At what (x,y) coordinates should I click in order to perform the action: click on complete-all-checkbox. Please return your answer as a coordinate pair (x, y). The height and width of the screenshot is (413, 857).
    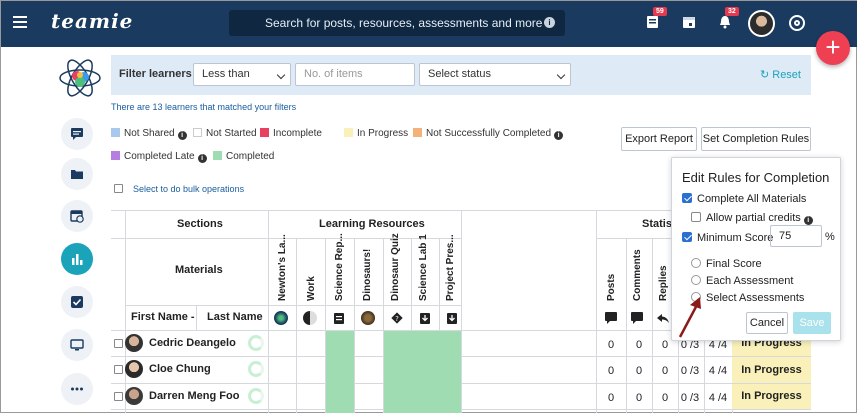
    Looking at the image, I should click on (687, 198).